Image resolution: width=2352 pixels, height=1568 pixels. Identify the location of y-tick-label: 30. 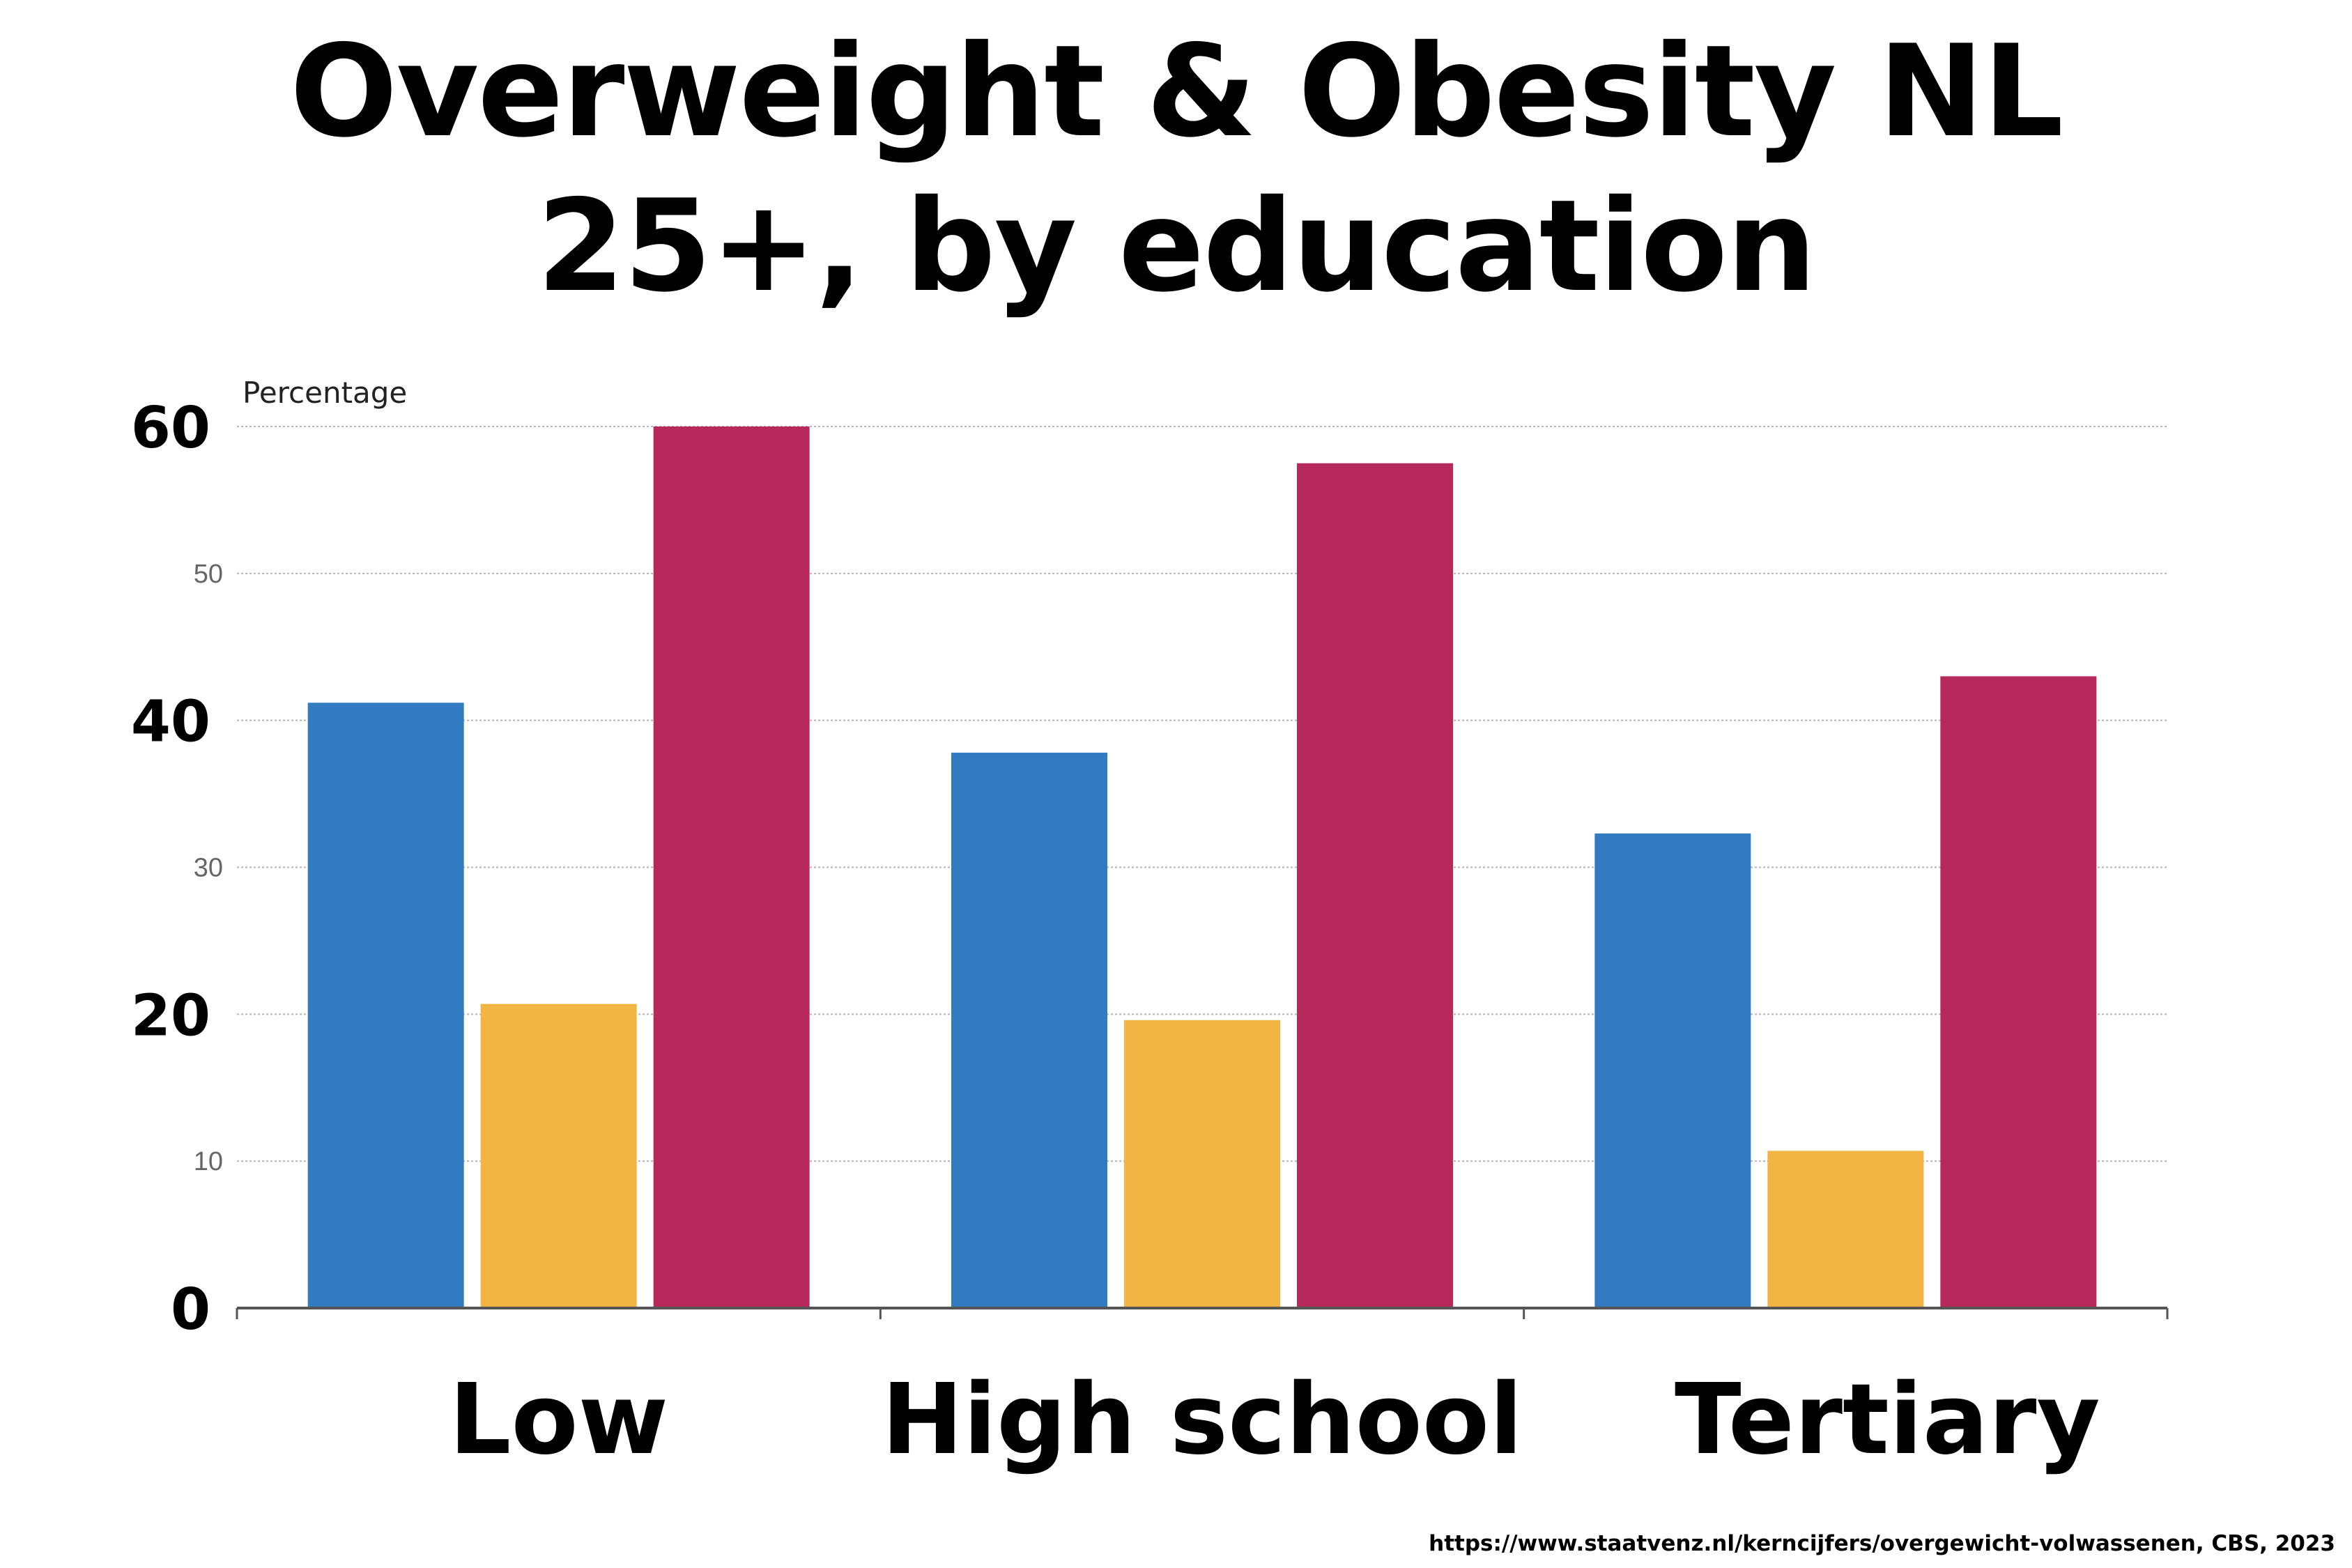
(208, 868).